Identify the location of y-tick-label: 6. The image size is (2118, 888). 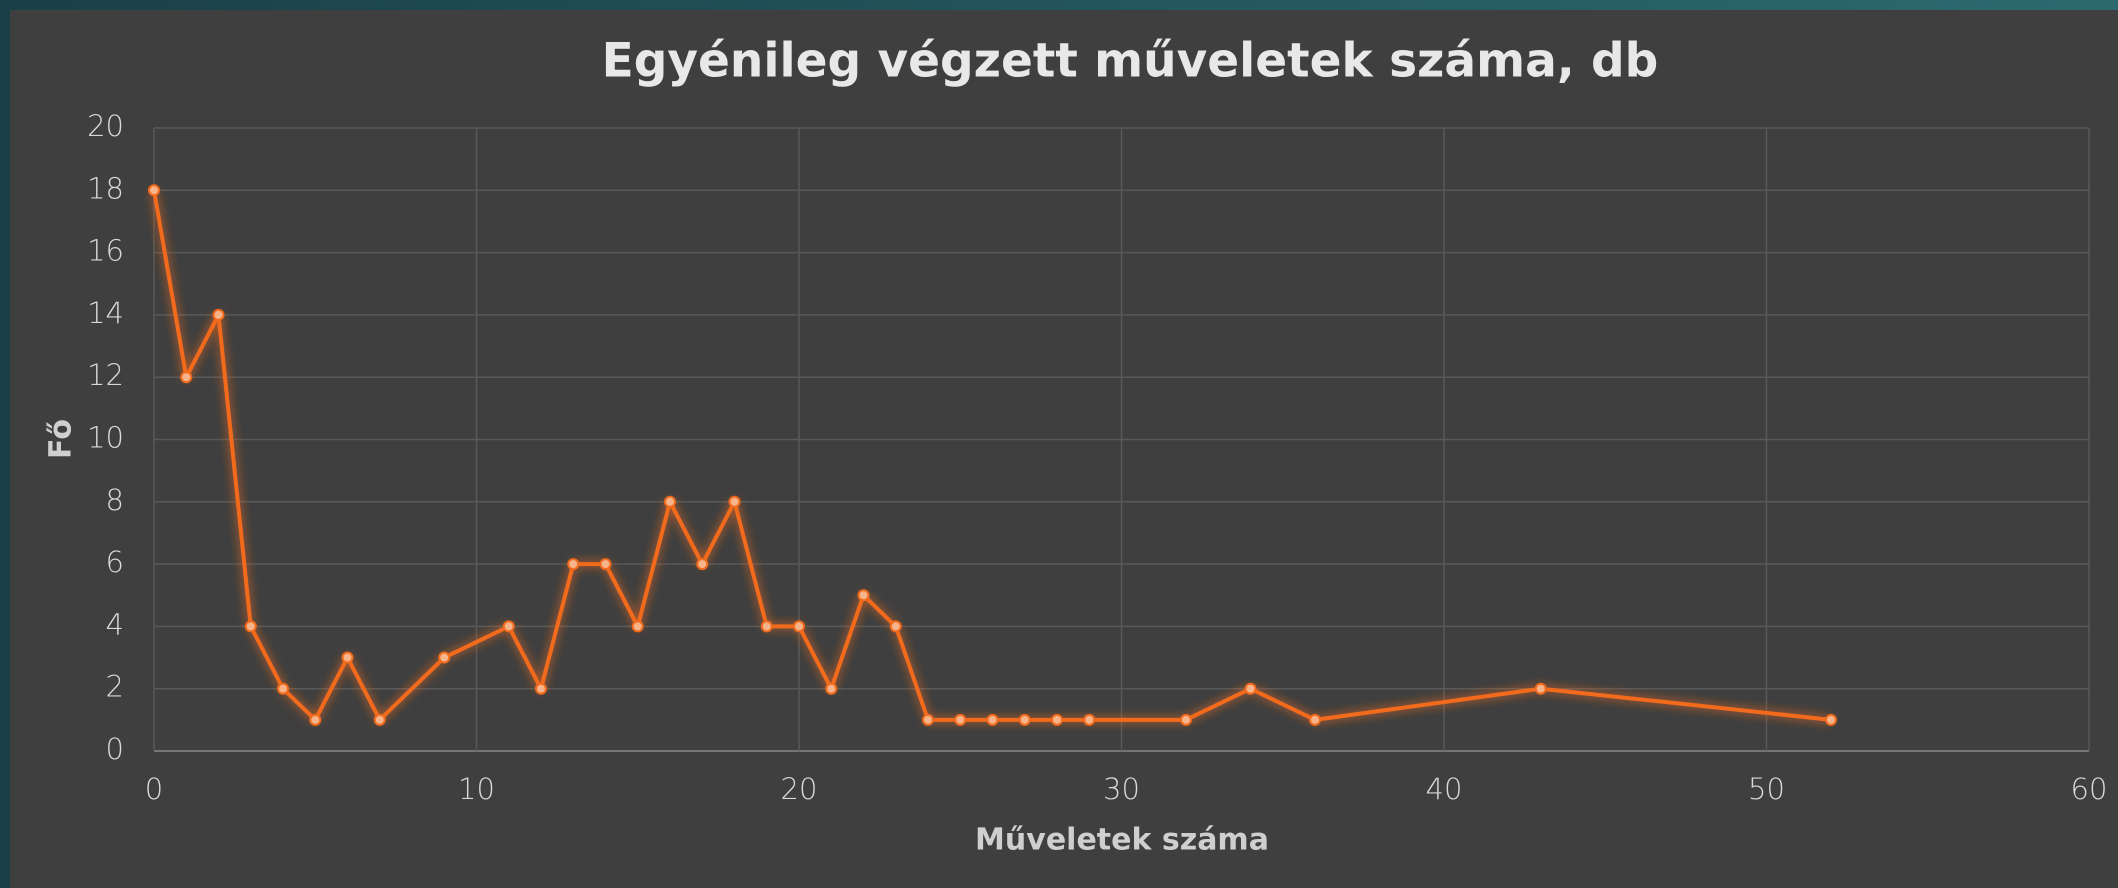
(115, 562).